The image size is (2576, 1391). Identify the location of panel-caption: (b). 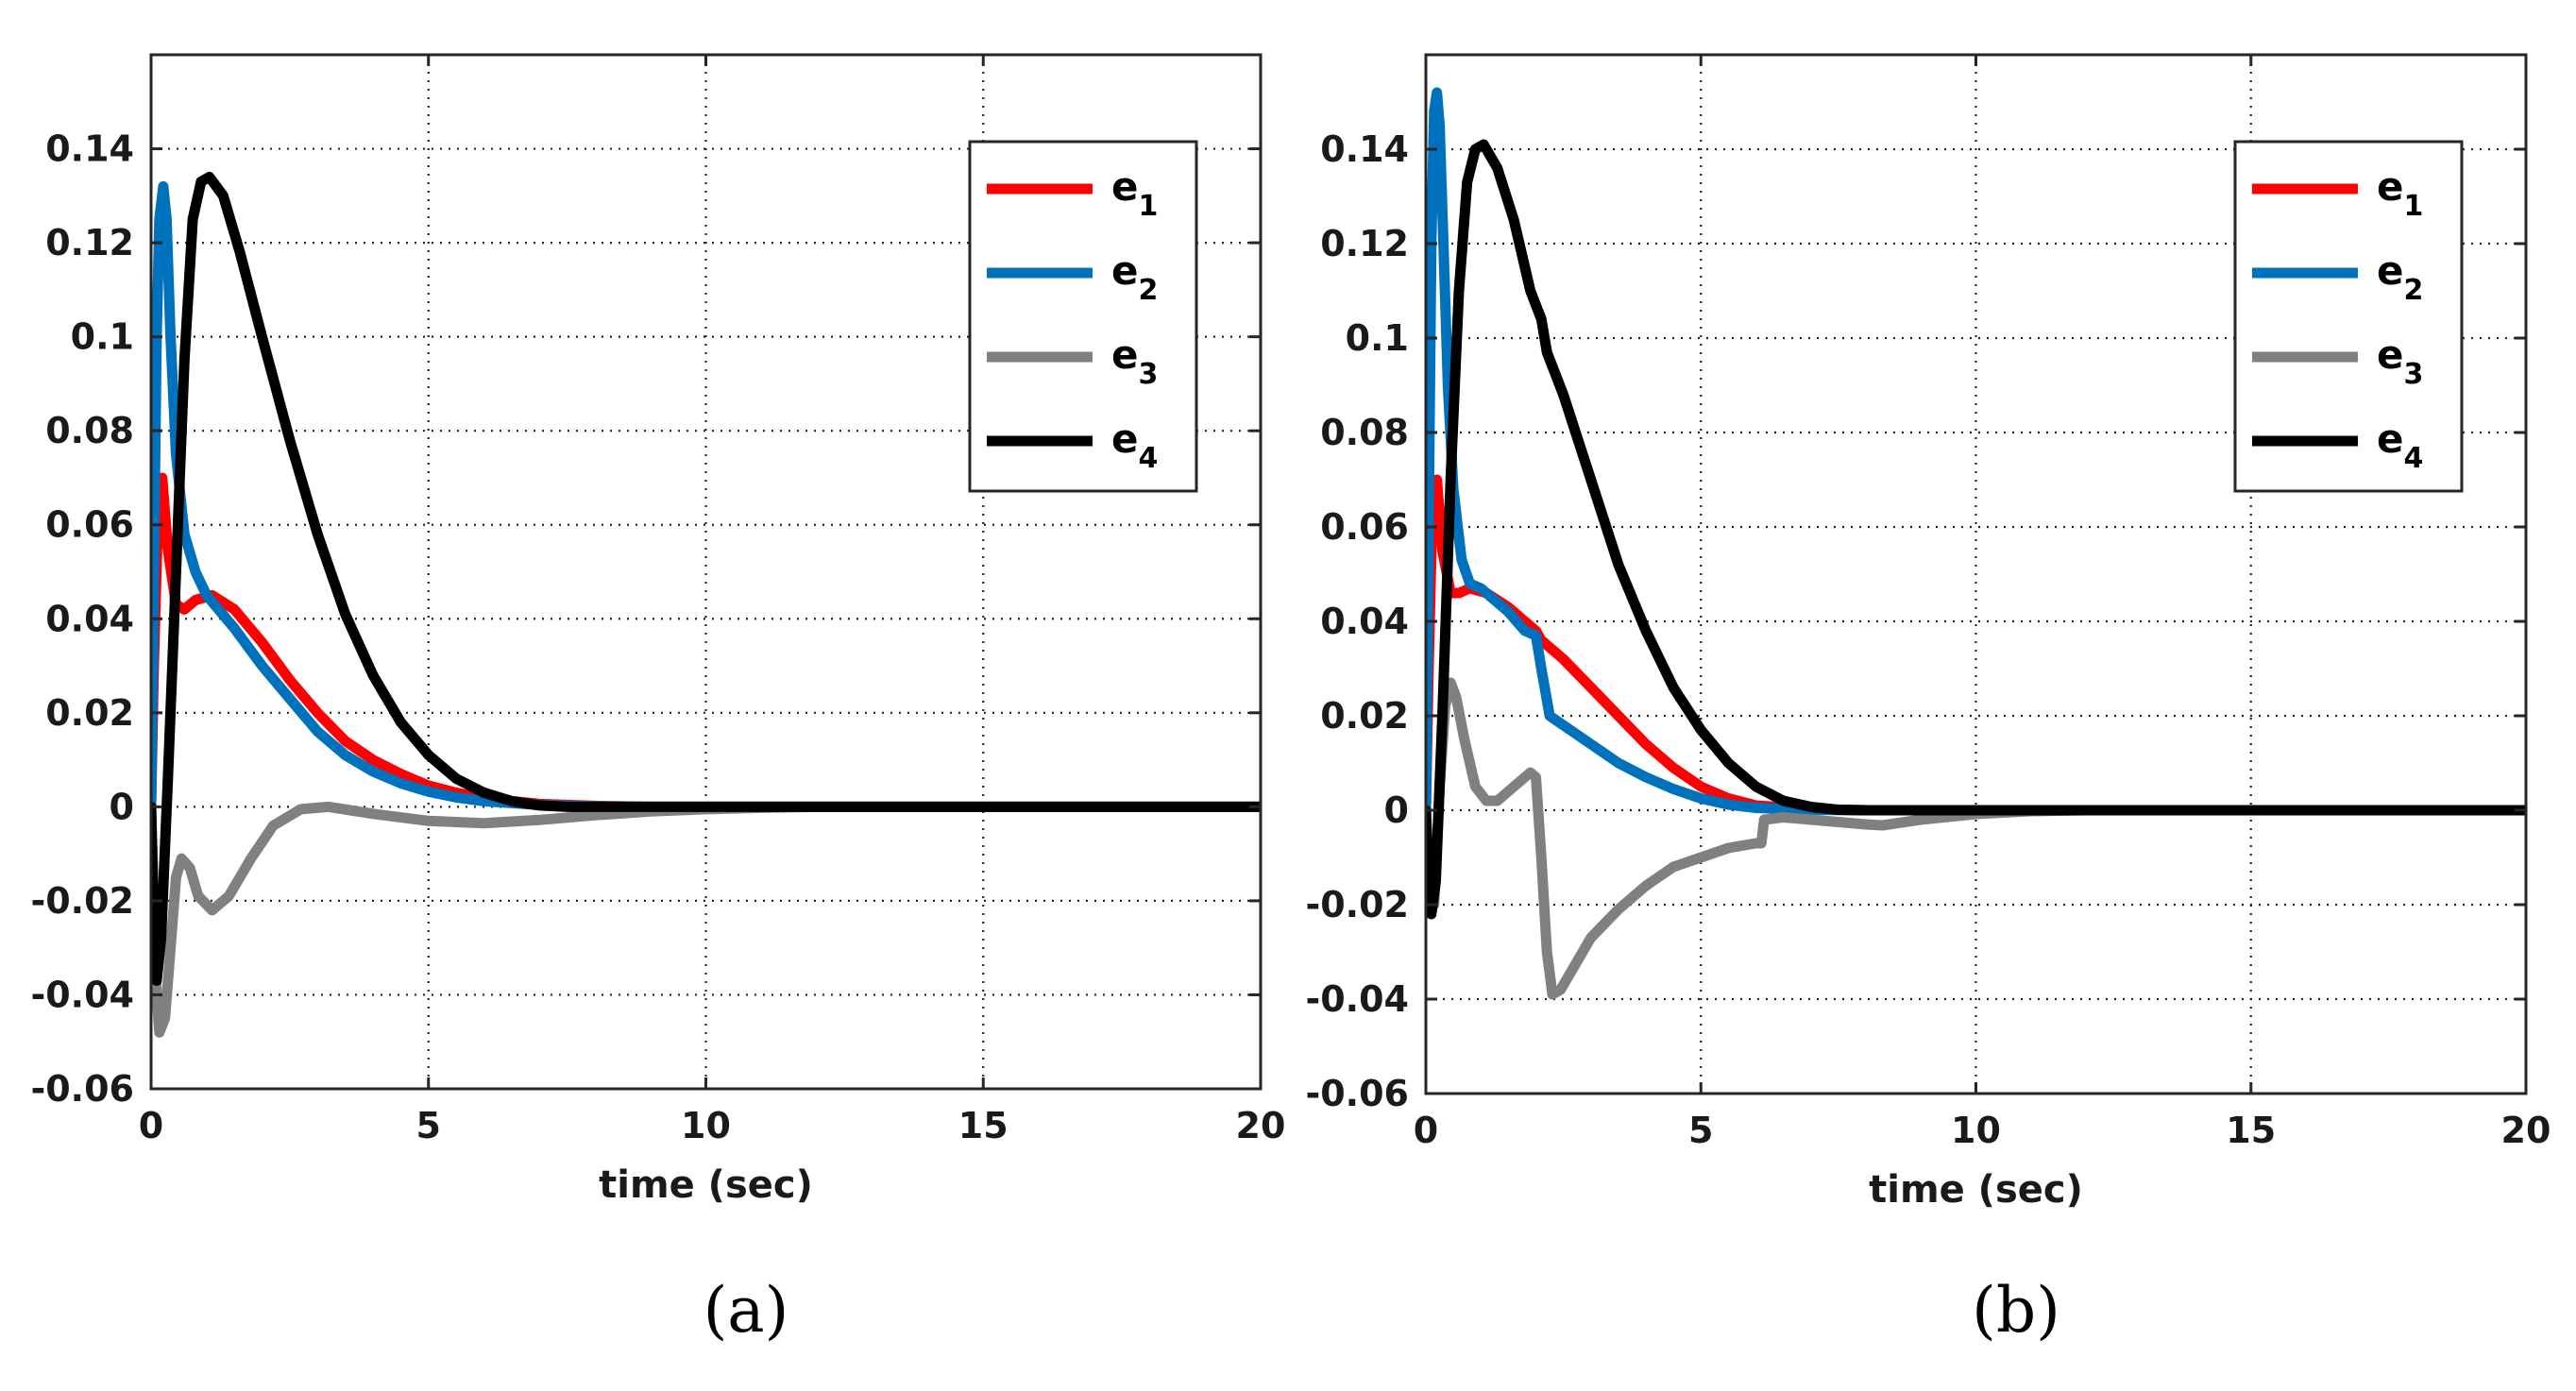
(2016, 1310).